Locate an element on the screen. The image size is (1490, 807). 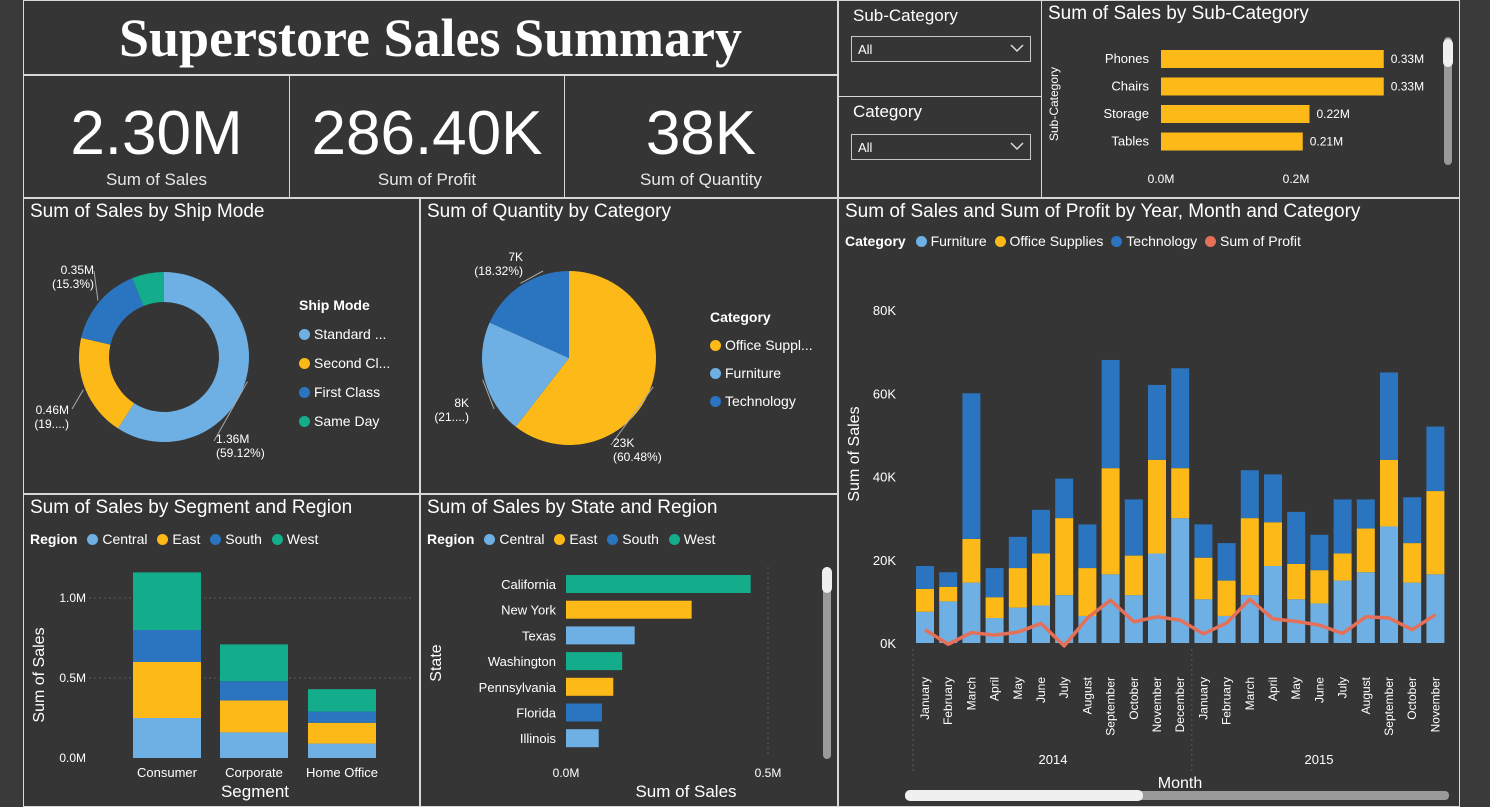
monthly-profit-line is located at coordinates (1180, 622).